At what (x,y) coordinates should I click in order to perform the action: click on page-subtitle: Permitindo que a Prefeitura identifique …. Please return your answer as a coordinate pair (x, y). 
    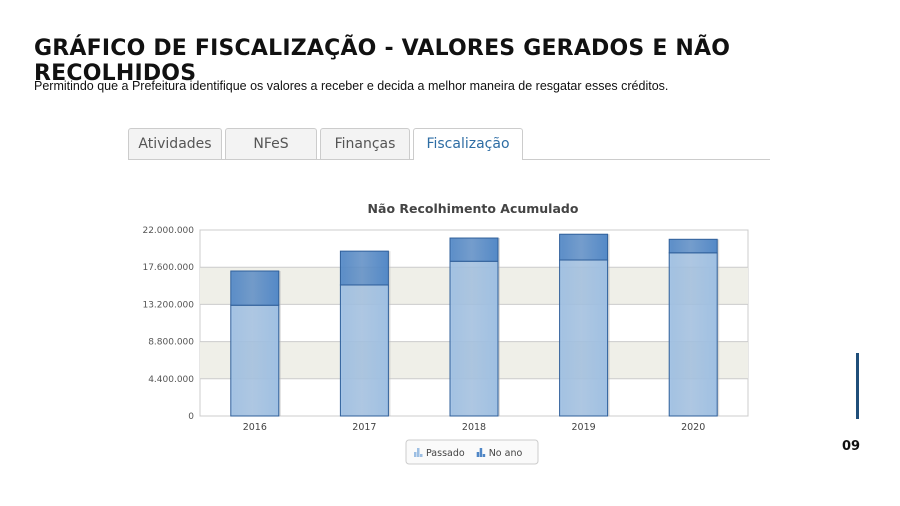
    Looking at the image, I should click on (351, 86).